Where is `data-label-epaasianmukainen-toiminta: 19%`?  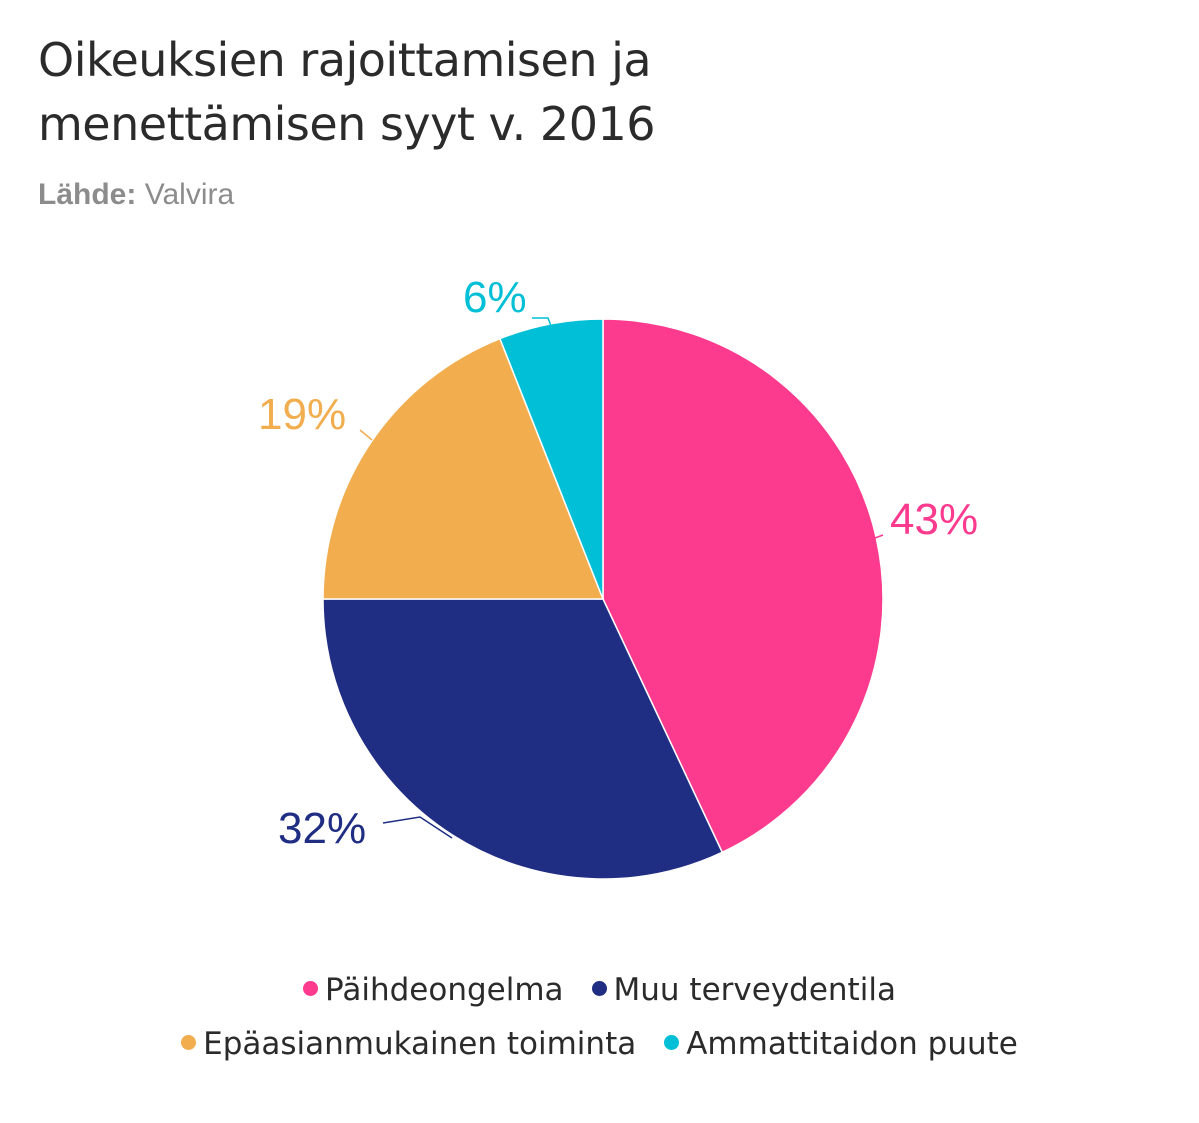 data-label-epaasianmukainen-toiminta: 19% is located at coordinates (302, 414).